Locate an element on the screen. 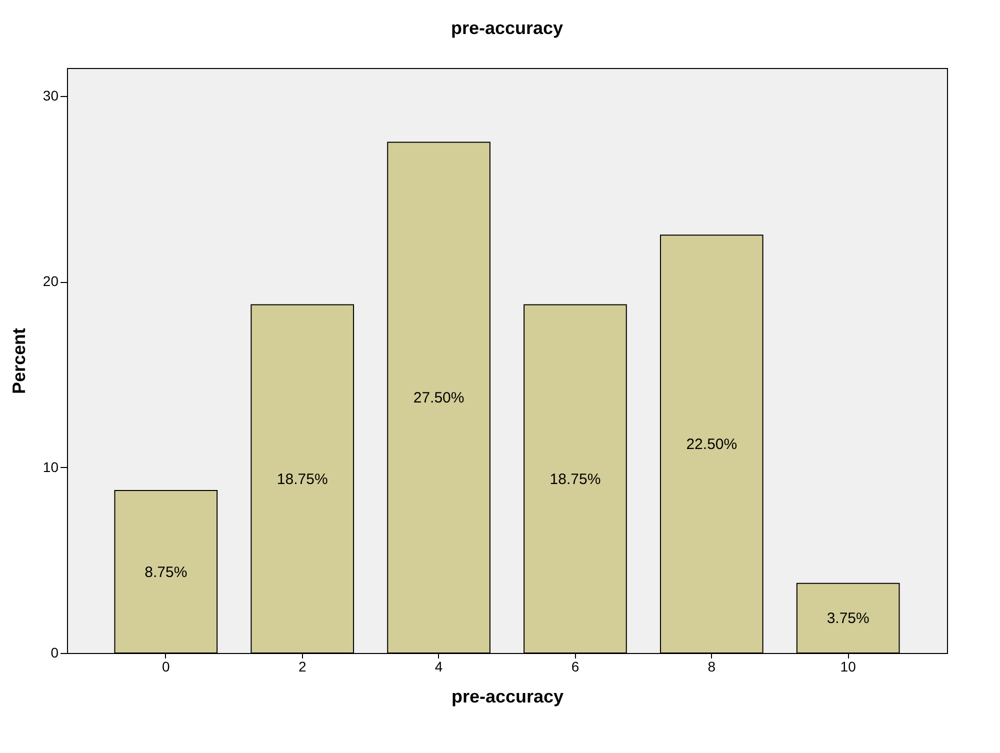 This screenshot has width=1000, height=753. x-tick-label: 8 is located at coordinates (712, 666).